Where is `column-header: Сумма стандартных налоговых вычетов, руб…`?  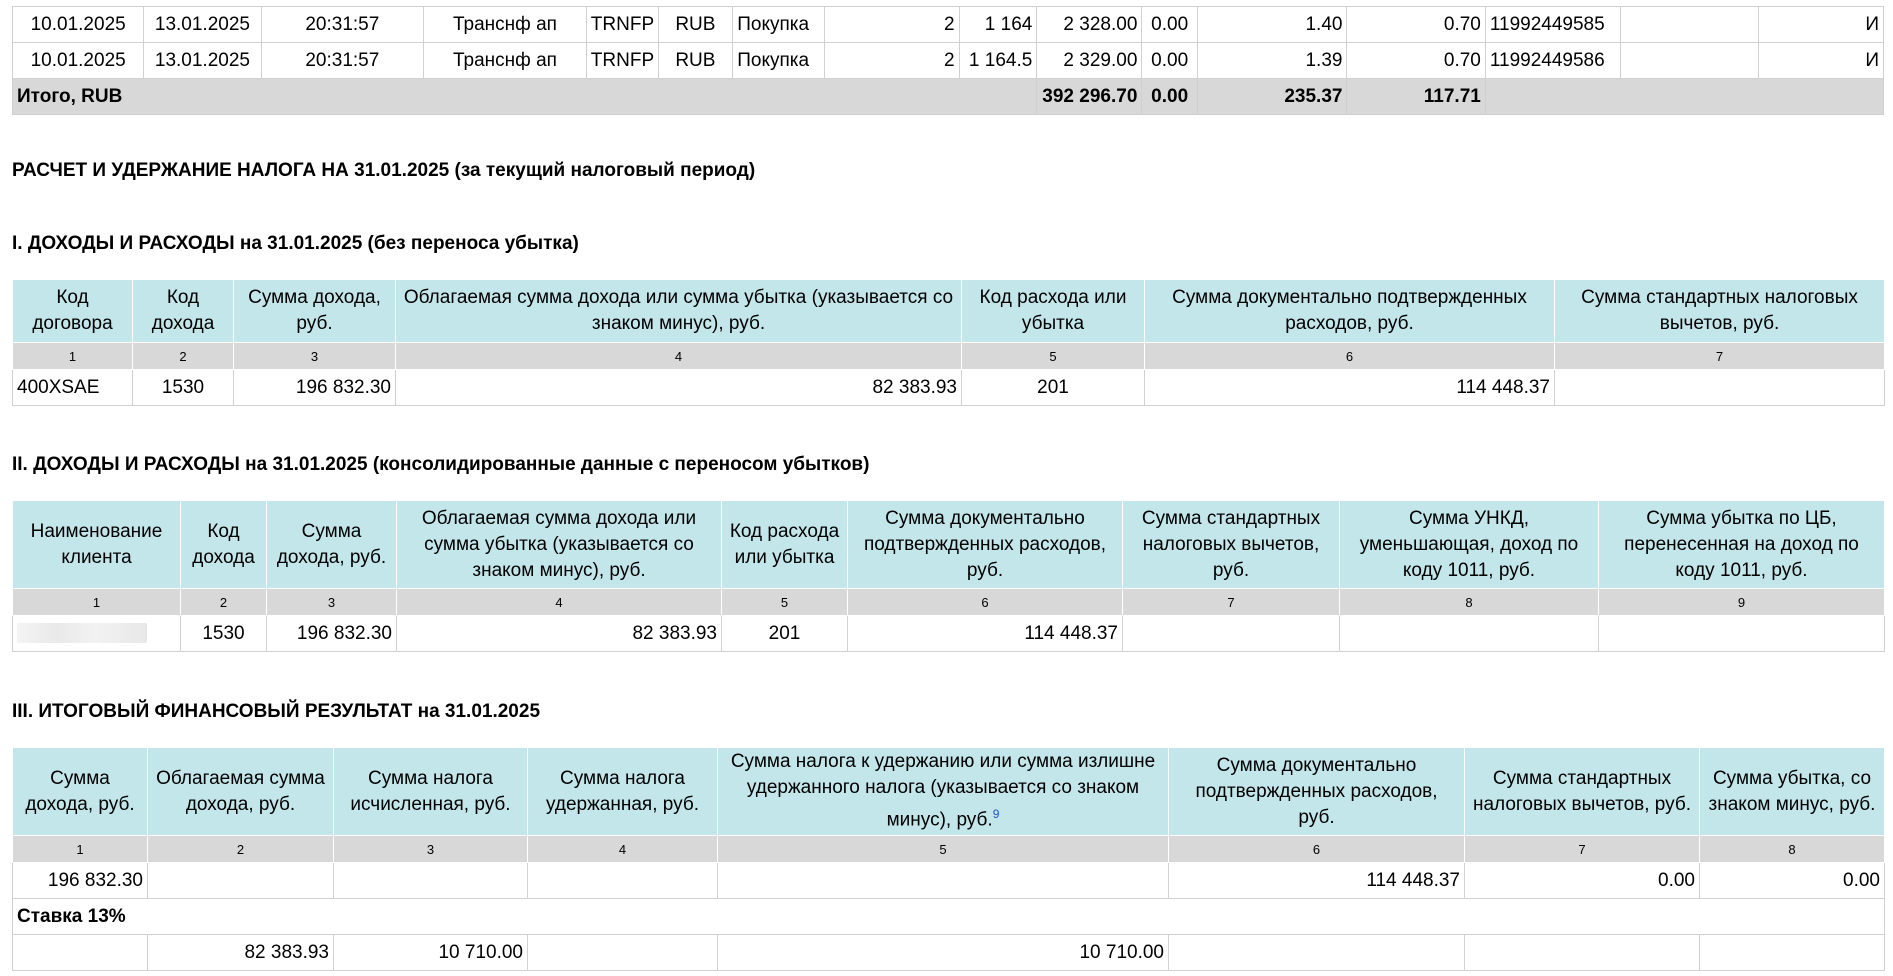 column-header: Сумма стандартных налоговых вычетов, руб… is located at coordinates (1719, 311).